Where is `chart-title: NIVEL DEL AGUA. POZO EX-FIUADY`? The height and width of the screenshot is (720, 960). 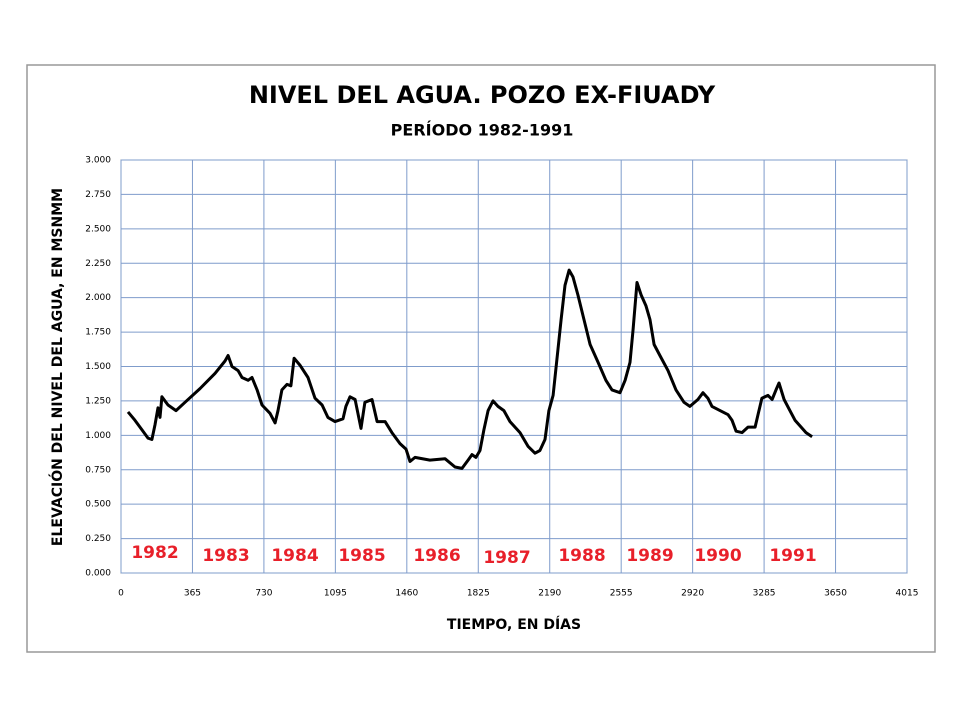
chart-title: NIVEL DEL AGUA. POZO EX-FIUADY is located at coordinates (482, 95).